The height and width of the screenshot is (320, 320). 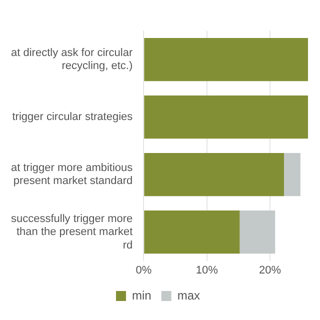 What do you see at coordinates (73, 117) in the screenshot?
I see `y-tick-label: trigger circular strategies` at bounding box center [73, 117].